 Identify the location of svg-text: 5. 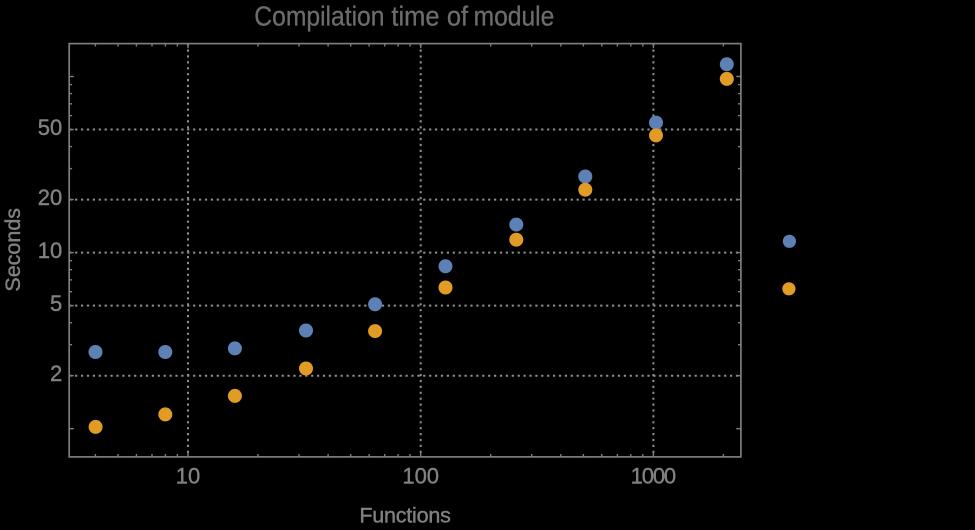
(56, 303).